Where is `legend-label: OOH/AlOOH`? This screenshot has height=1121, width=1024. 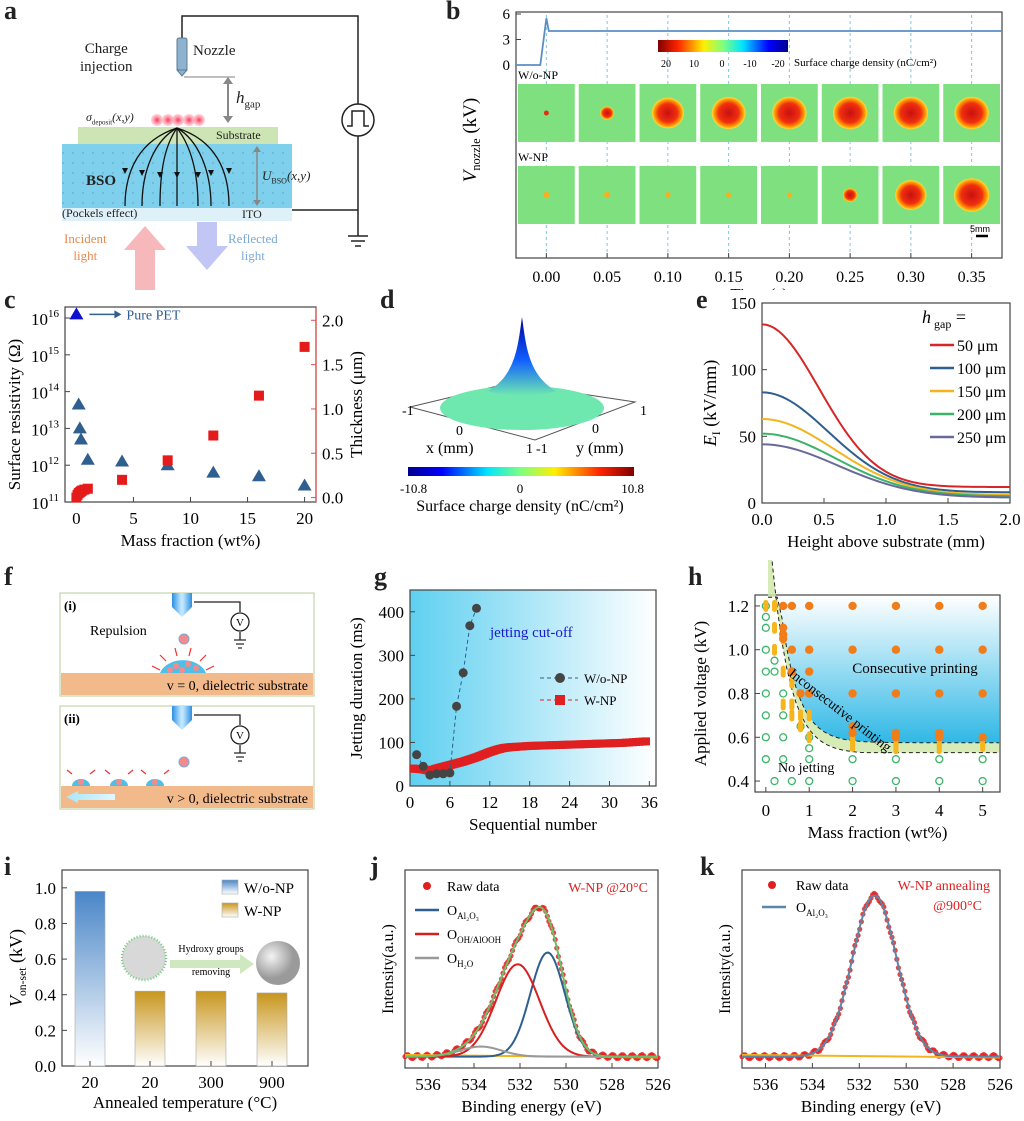
legend-label: OOH/AlOOH is located at coordinates (474, 936).